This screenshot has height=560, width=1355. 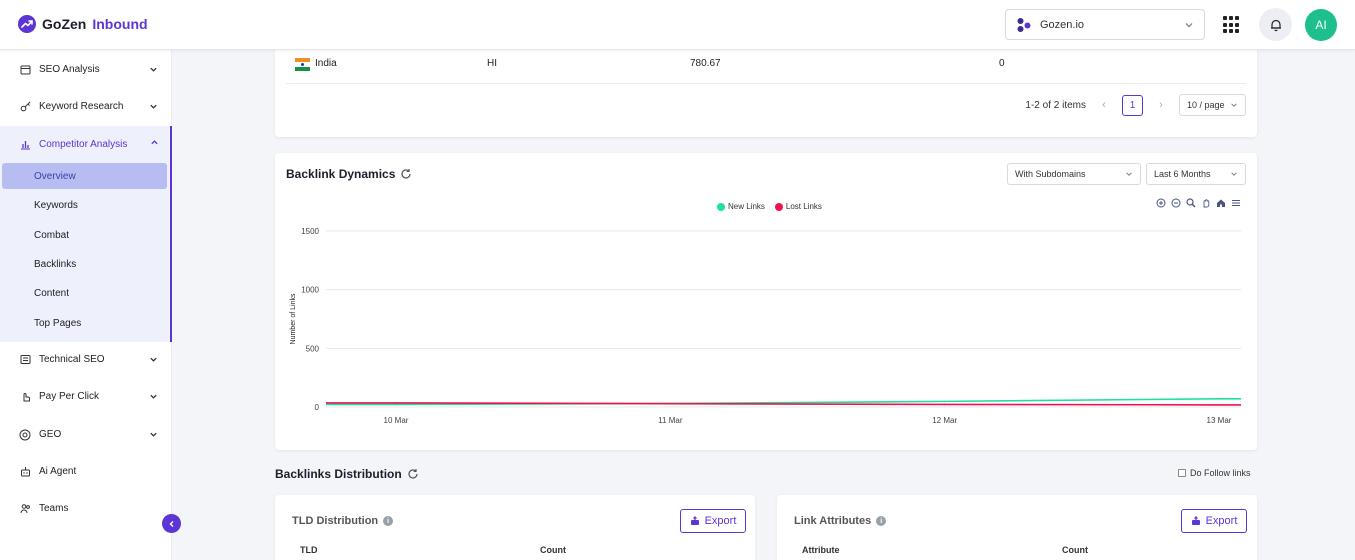 What do you see at coordinates (769, 206) in the screenshot?
I see `chart-legend: New Links Lost Links` at bounding box center [769, 206].